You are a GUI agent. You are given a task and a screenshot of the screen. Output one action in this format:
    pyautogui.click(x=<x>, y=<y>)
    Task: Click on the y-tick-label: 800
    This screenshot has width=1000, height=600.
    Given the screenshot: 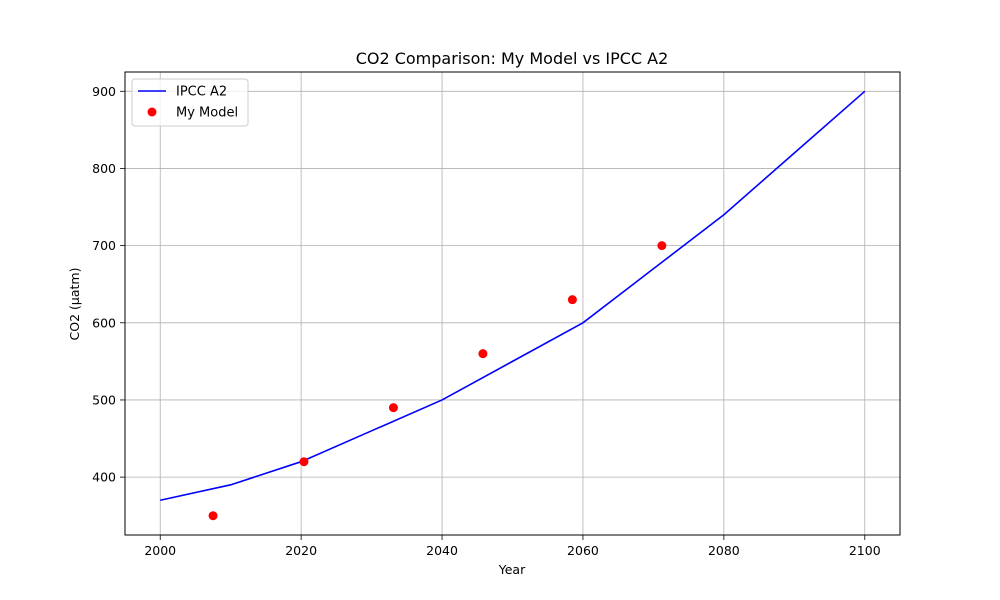 What is the action you would take?
    pyautogui.click(x=104, y=168)
    